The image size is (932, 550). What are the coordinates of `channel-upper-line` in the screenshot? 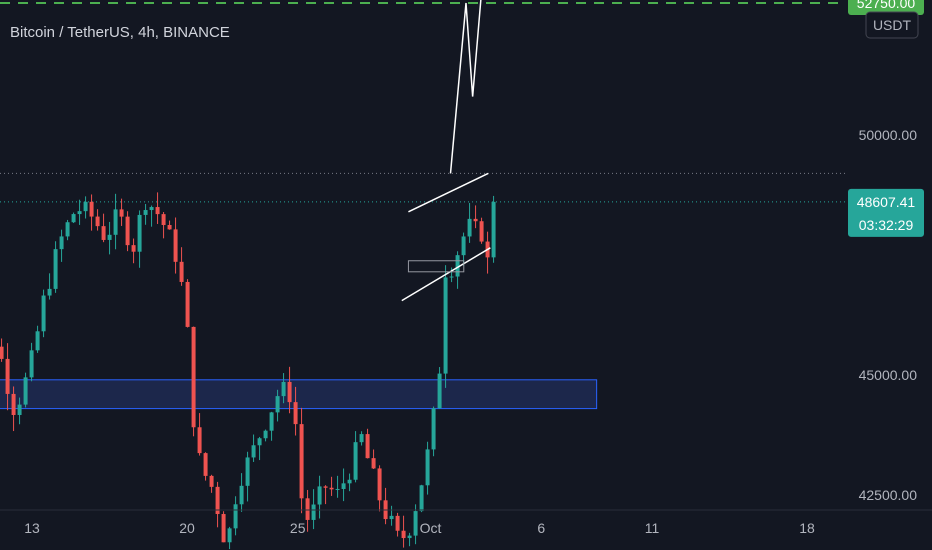 It's located at (448, 192).